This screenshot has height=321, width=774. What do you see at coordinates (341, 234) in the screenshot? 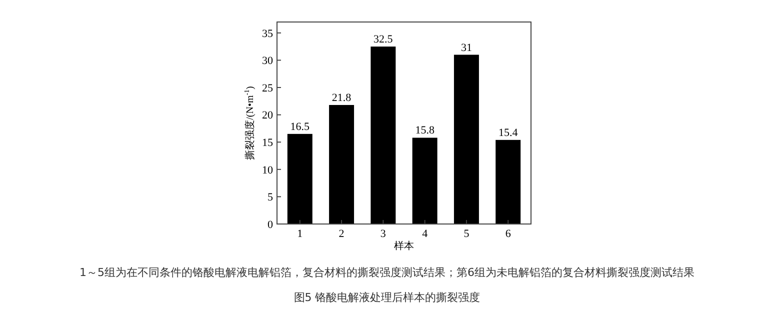
I see `x-tick-label: 2` at bounding box center [341, 234].